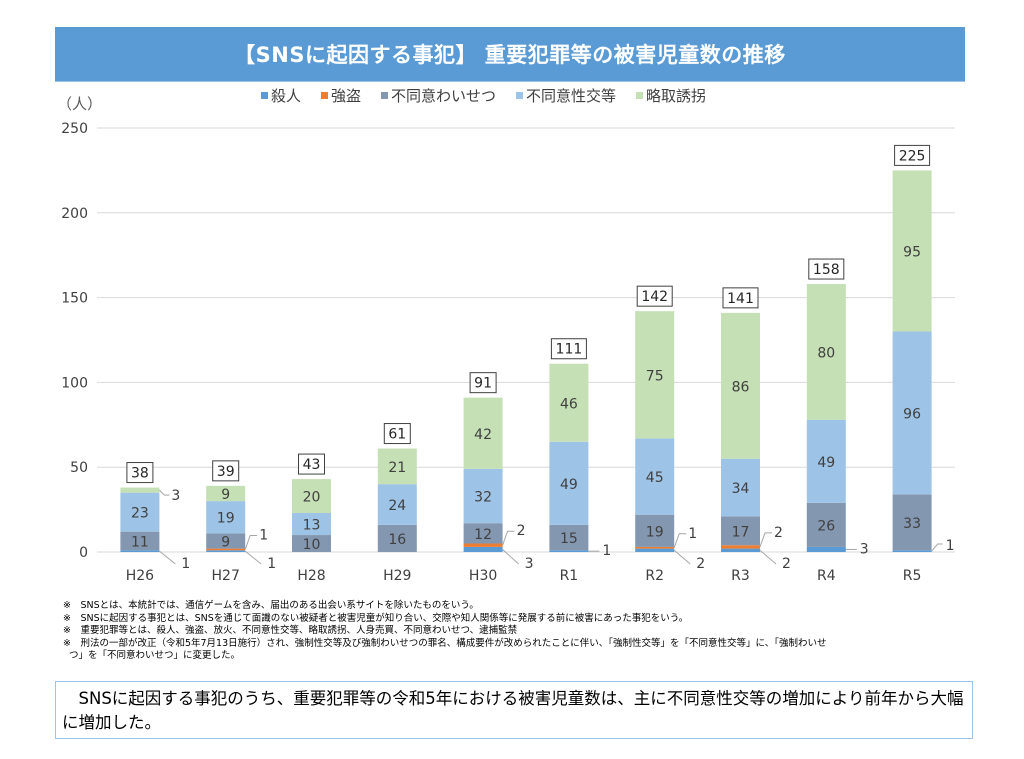 This screenshot has height=759, width=1024. I want to click on x-tick-label: H30, so click(483, 576).